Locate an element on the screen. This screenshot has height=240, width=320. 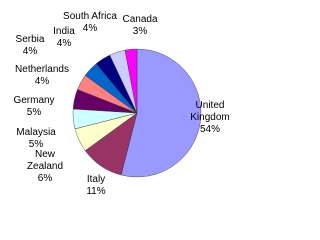
slice-name: South Africa is located at coordinates (90, 16).